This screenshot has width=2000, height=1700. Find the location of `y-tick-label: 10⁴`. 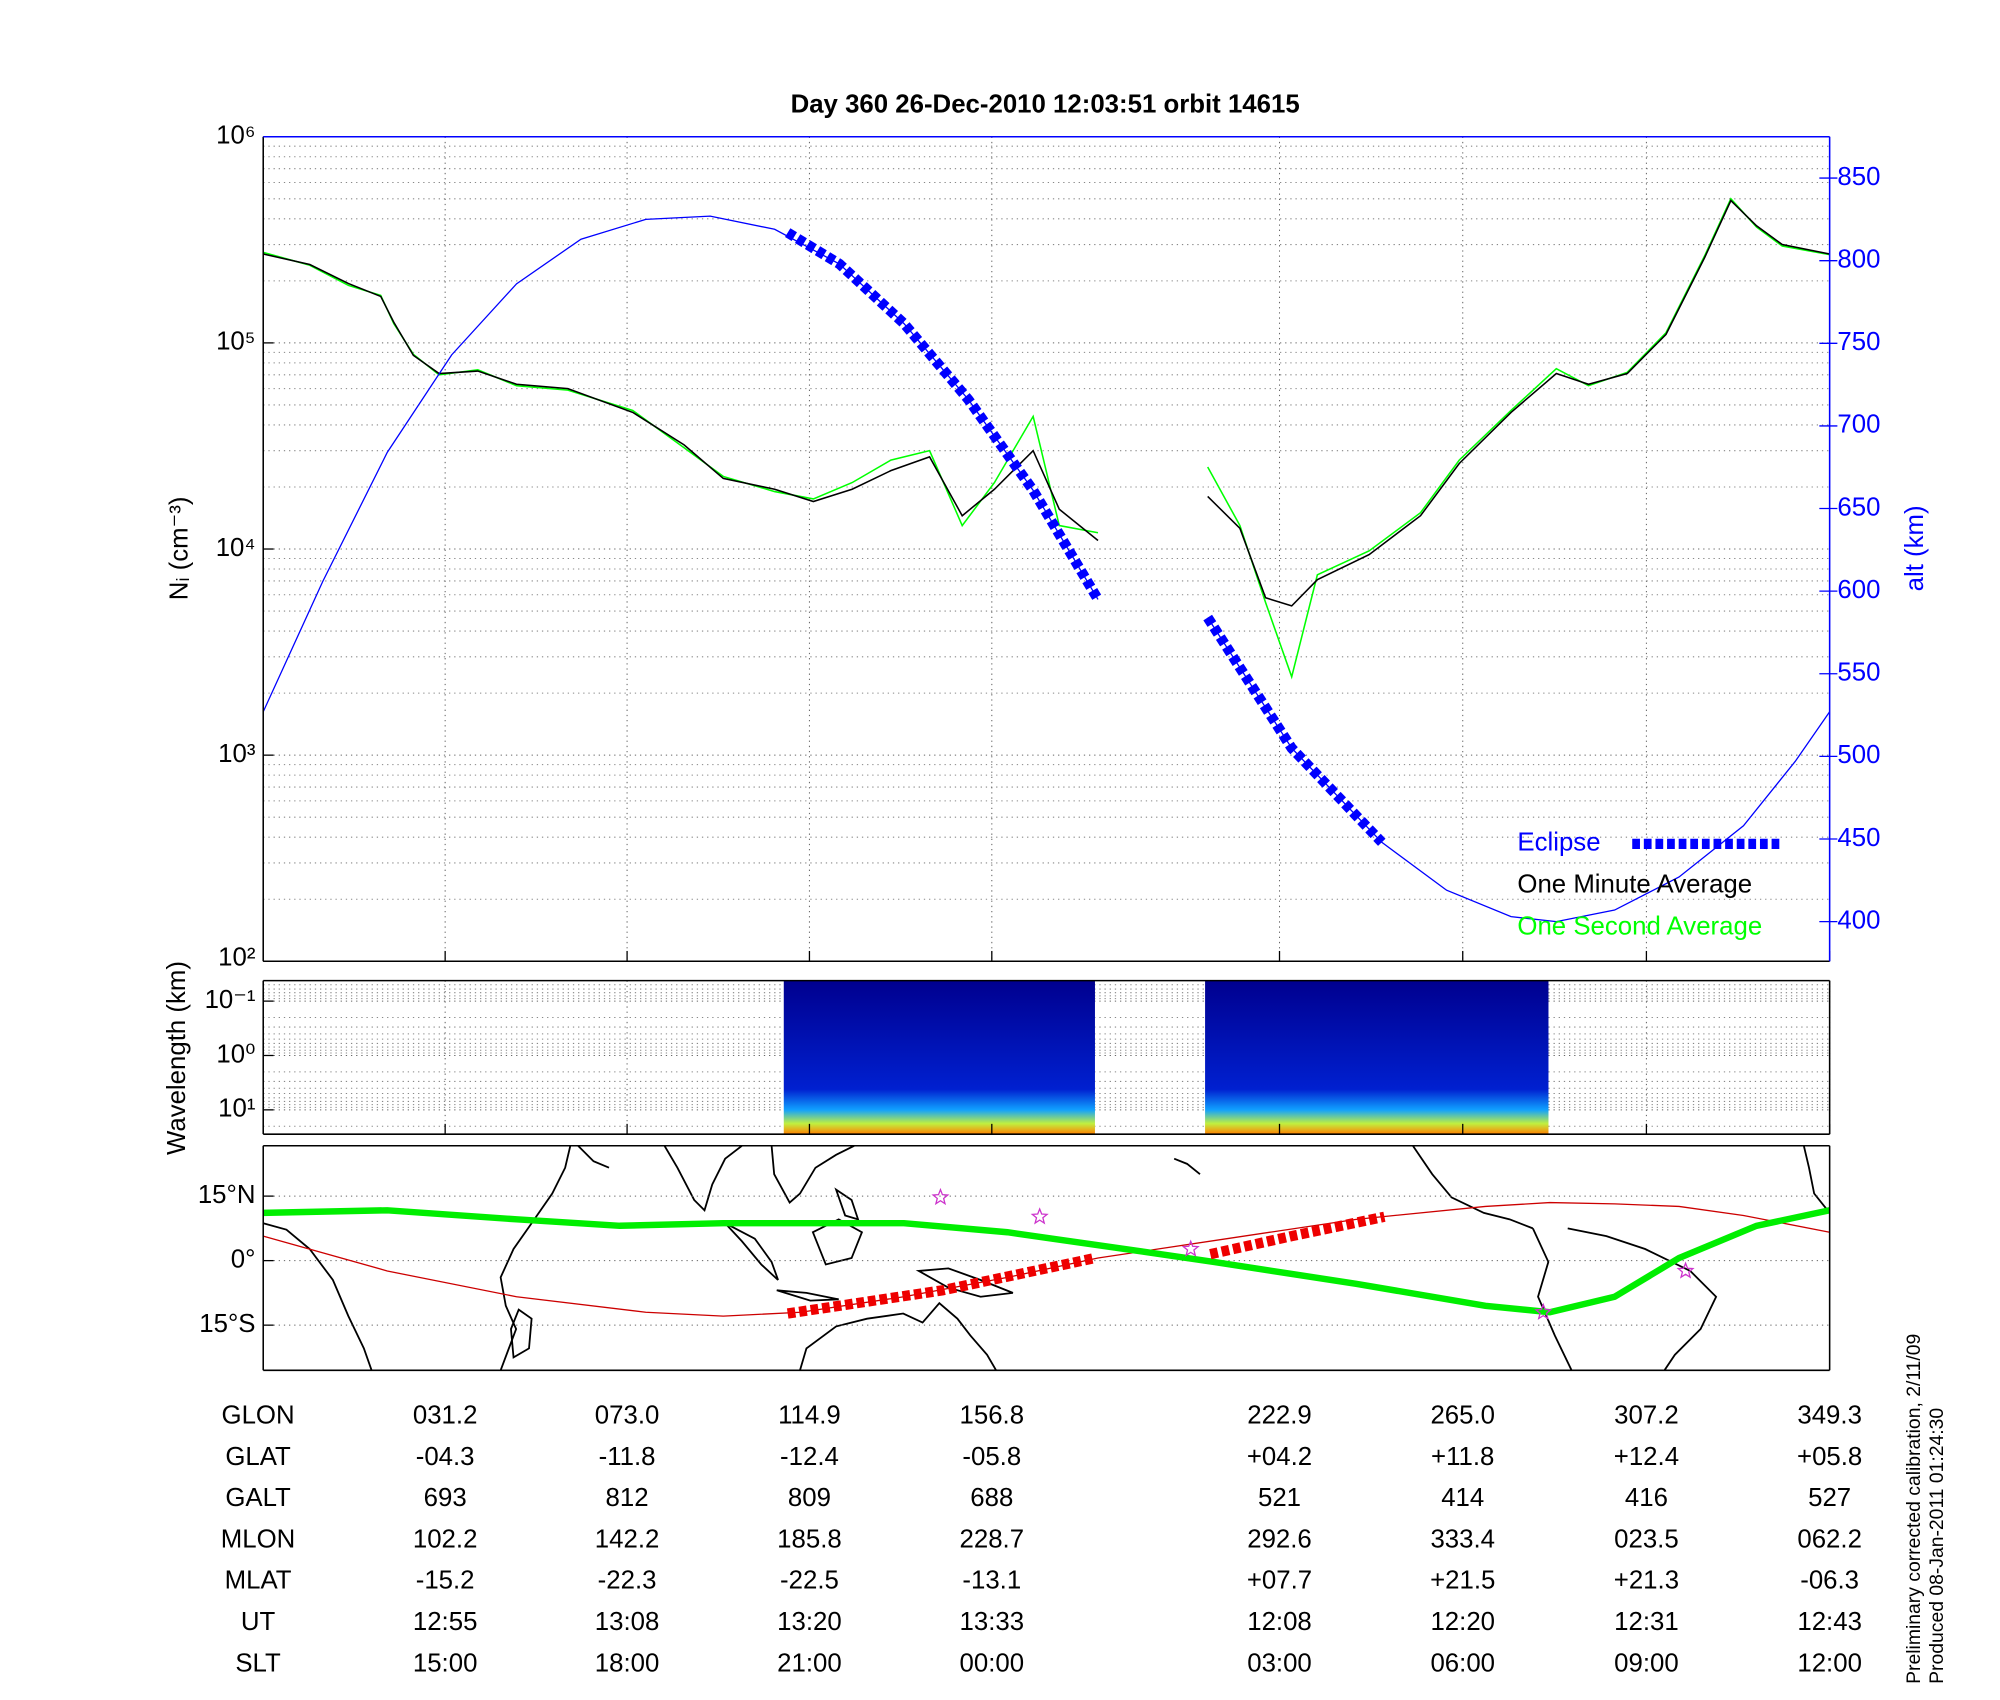

y-tick-label: 10⁴ is located at coordinates (236, 548).